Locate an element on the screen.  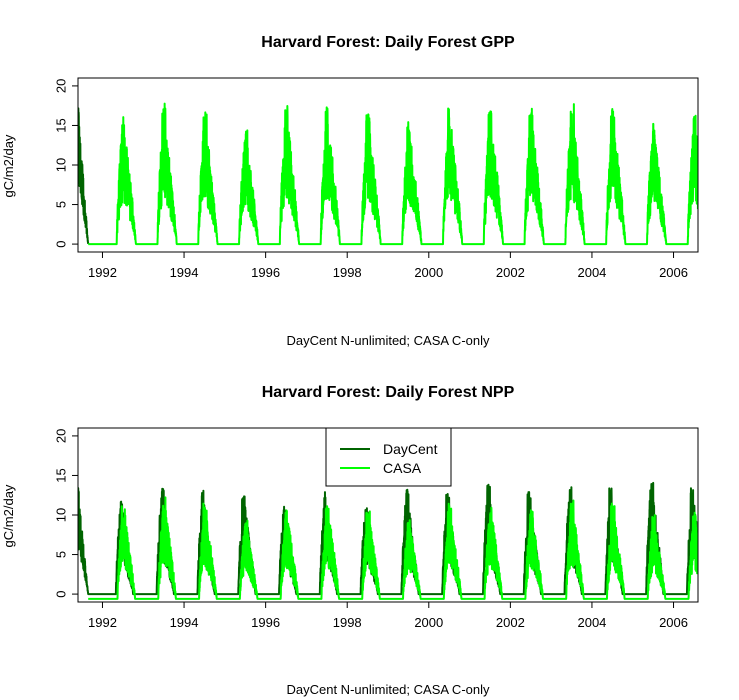
npp-y-tick-label: 15 is located at coordinates (60, 475).